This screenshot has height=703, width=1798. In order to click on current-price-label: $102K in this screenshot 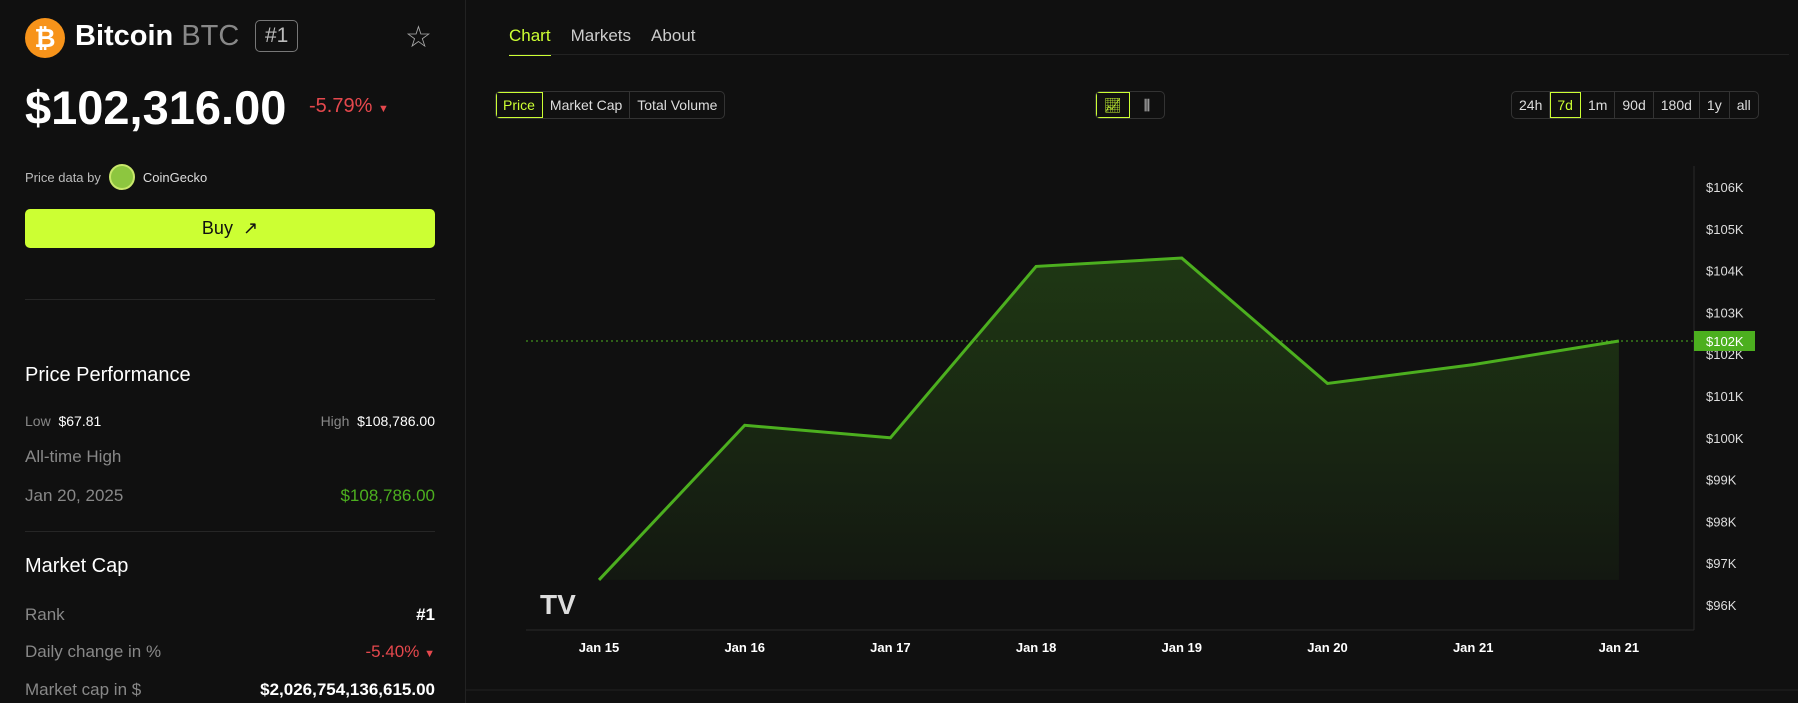, I will do `click(1725, 341)`.